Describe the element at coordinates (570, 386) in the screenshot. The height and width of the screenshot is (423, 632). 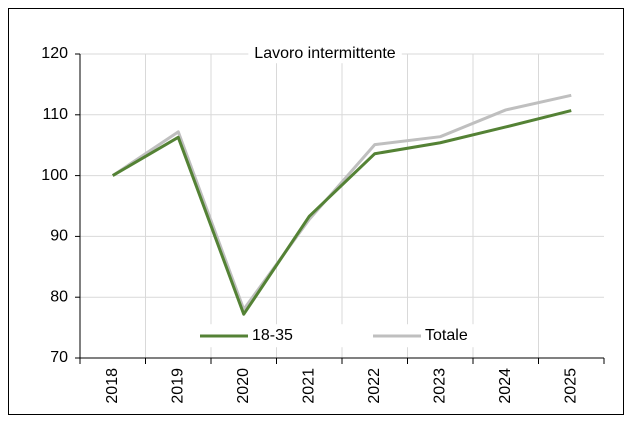
I see `x-tick-label: 2025` at that location.